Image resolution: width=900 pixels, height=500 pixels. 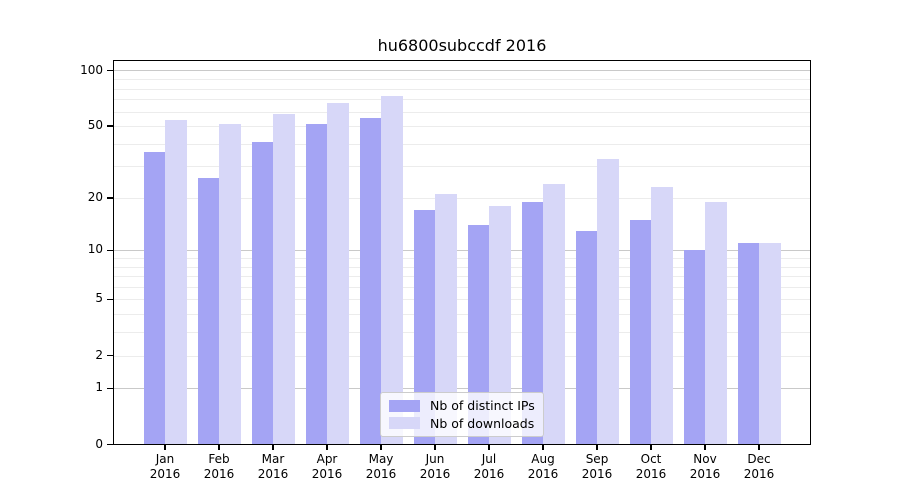 What do you see at coordinates (95, 125) in the screenshot?
I see `y-tick-label: 50` at bounding box center [95, 125].